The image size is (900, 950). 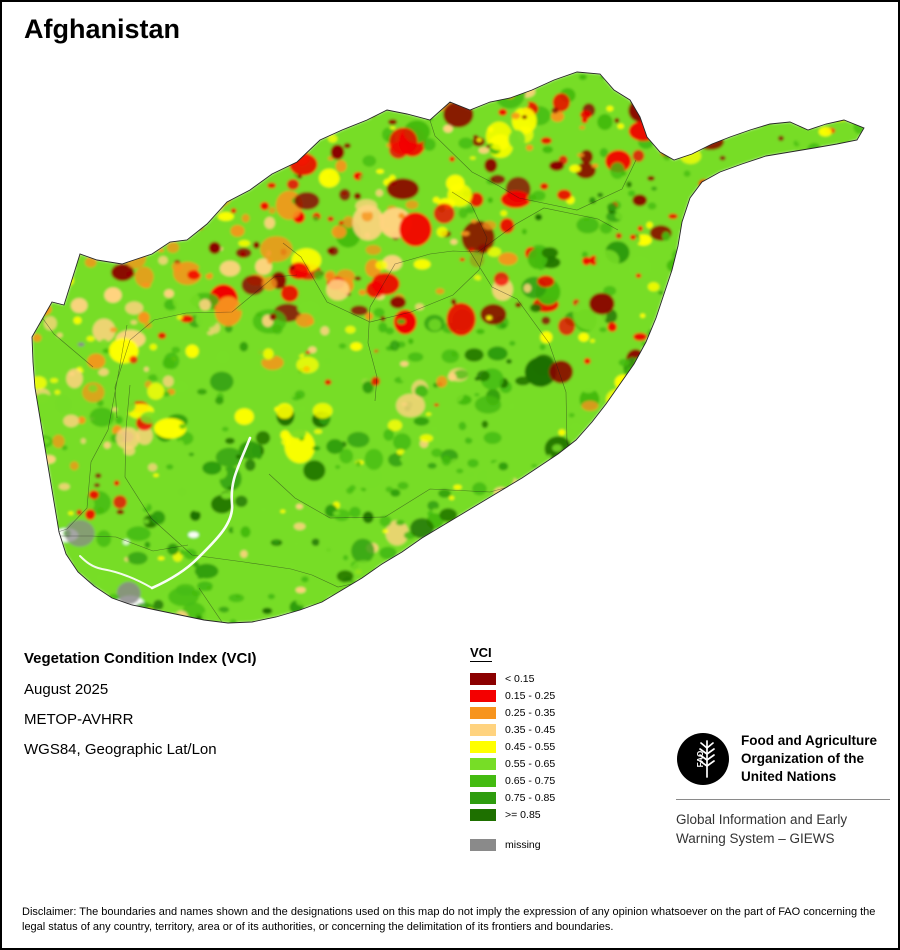 I want to click on legend-row: 0.65 - 0.75, so click(x=512, y=780).